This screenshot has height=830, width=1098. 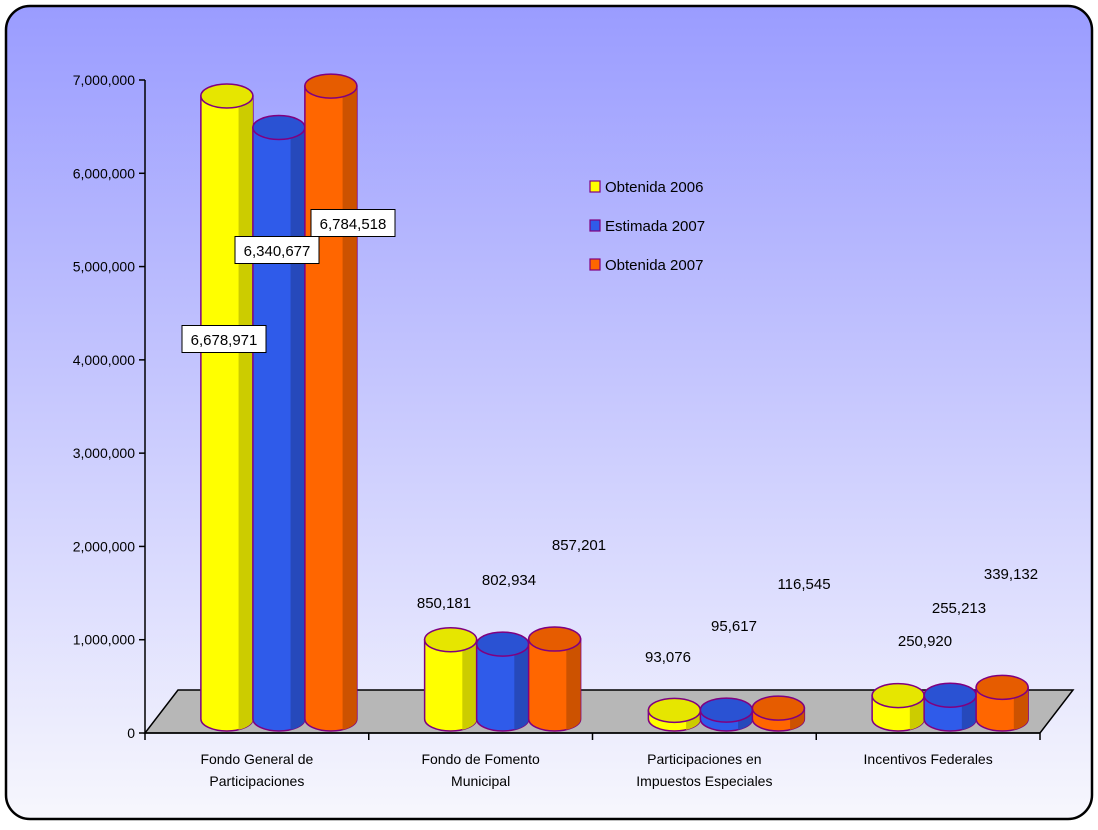 I want to click on data-label-box: 6,340,677, so click(x=277, y=250).